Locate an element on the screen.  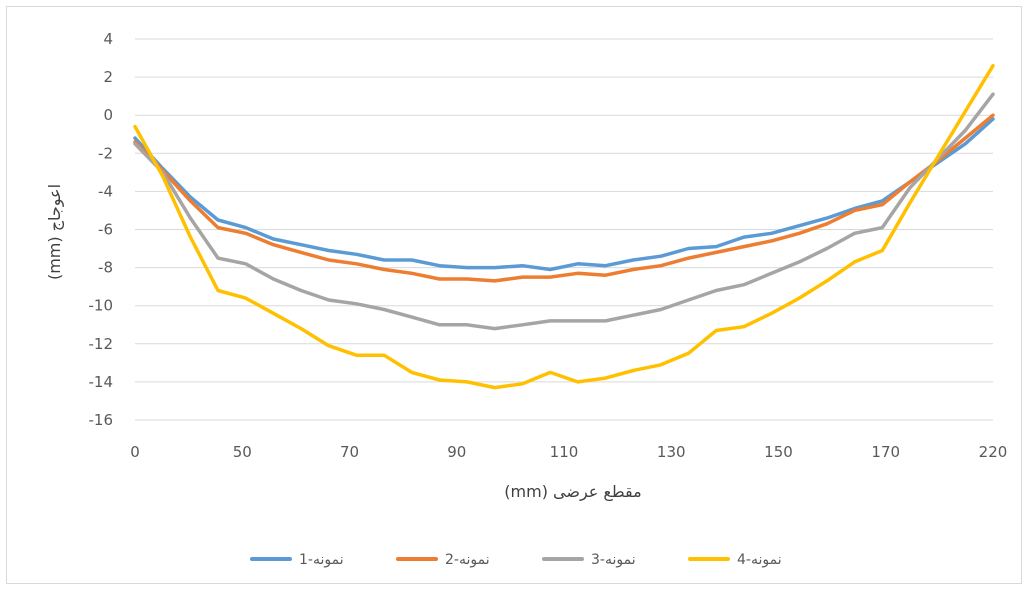
x-tick-label: 70 is located at coordinates (349, 452).